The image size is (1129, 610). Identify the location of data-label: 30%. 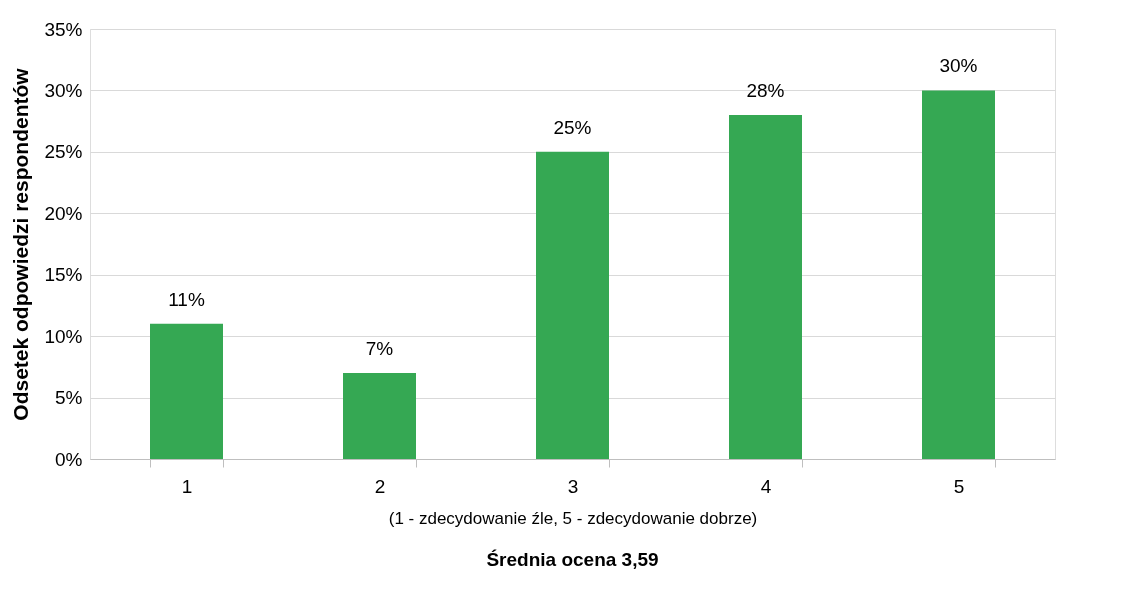
(958, 66).